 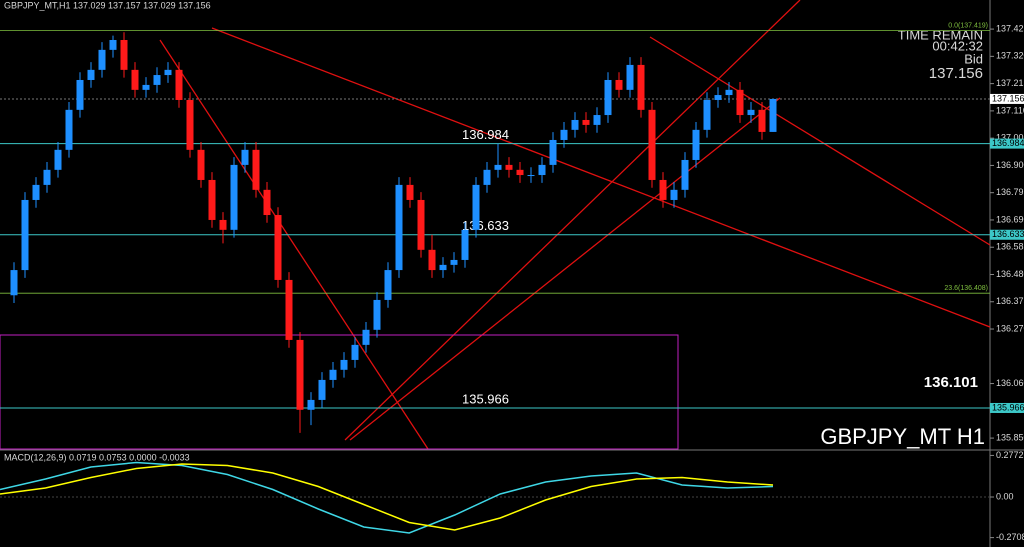 I want to click on bid-tag-label: 137.156, so click(x=1008, y=98).